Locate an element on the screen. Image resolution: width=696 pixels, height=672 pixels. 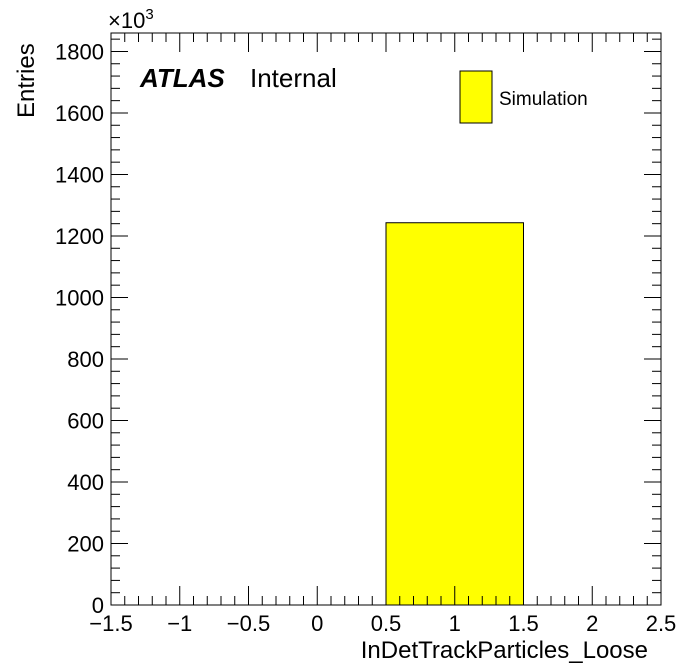
y-tick-label: 600 is located at coordinates (85, 420).